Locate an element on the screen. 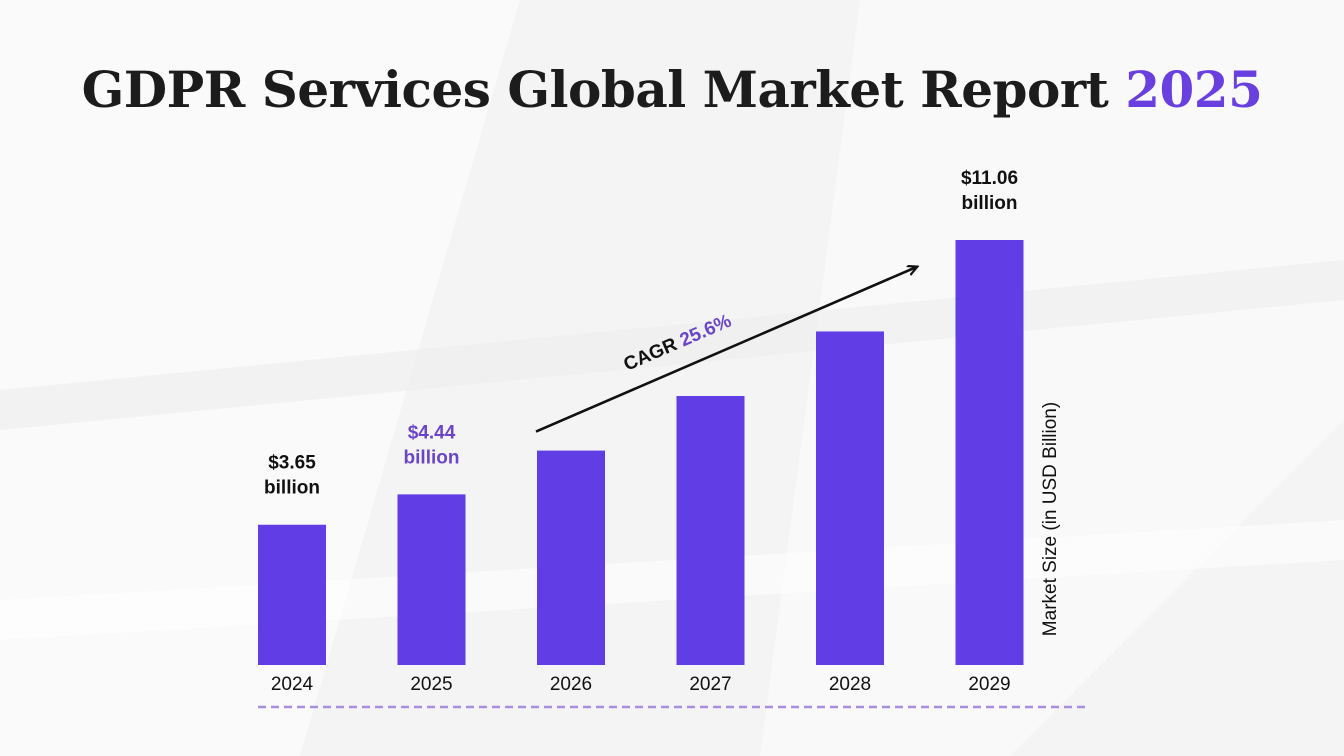  bar-2029 is located at coordinates (989, 452).